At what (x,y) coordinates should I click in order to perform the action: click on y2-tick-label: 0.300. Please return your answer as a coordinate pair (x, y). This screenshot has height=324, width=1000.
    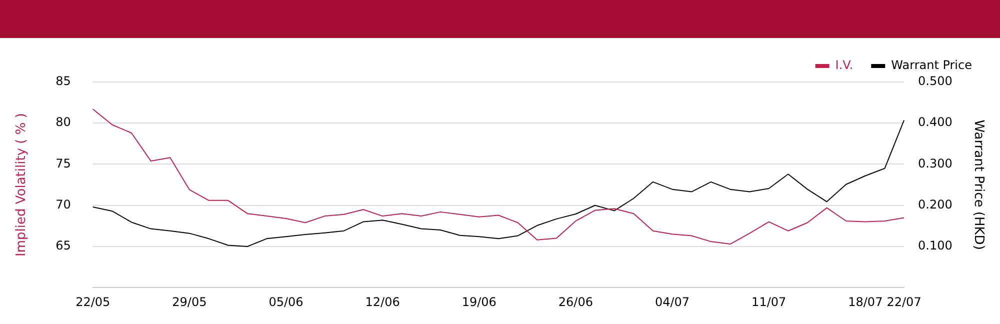
    Looking at the image, I should click on (935, 163).